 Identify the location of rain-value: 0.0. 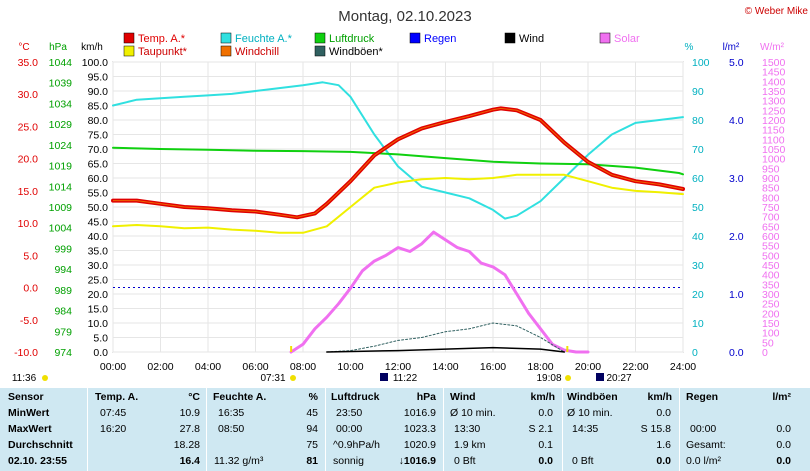
(783, 429).